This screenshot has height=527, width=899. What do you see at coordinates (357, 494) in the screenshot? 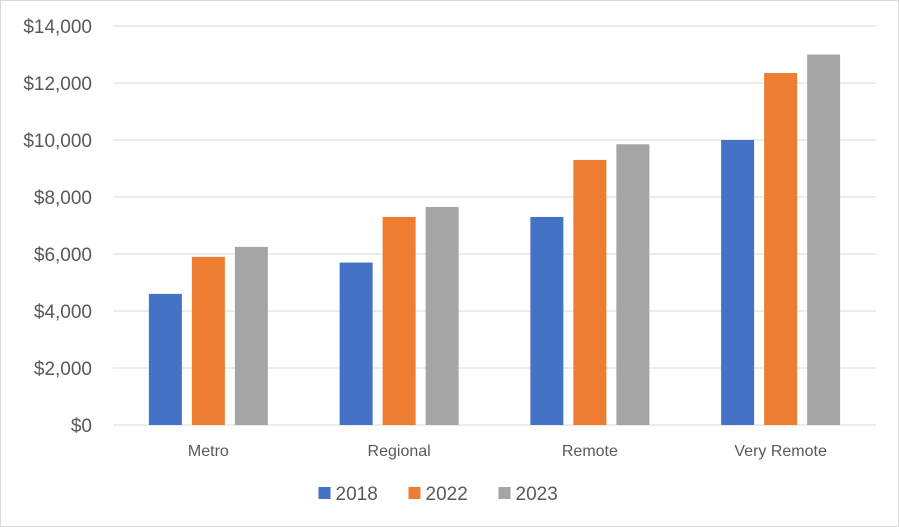
I see `legend-label-2018: 2018` at bounding box center [357, 494].